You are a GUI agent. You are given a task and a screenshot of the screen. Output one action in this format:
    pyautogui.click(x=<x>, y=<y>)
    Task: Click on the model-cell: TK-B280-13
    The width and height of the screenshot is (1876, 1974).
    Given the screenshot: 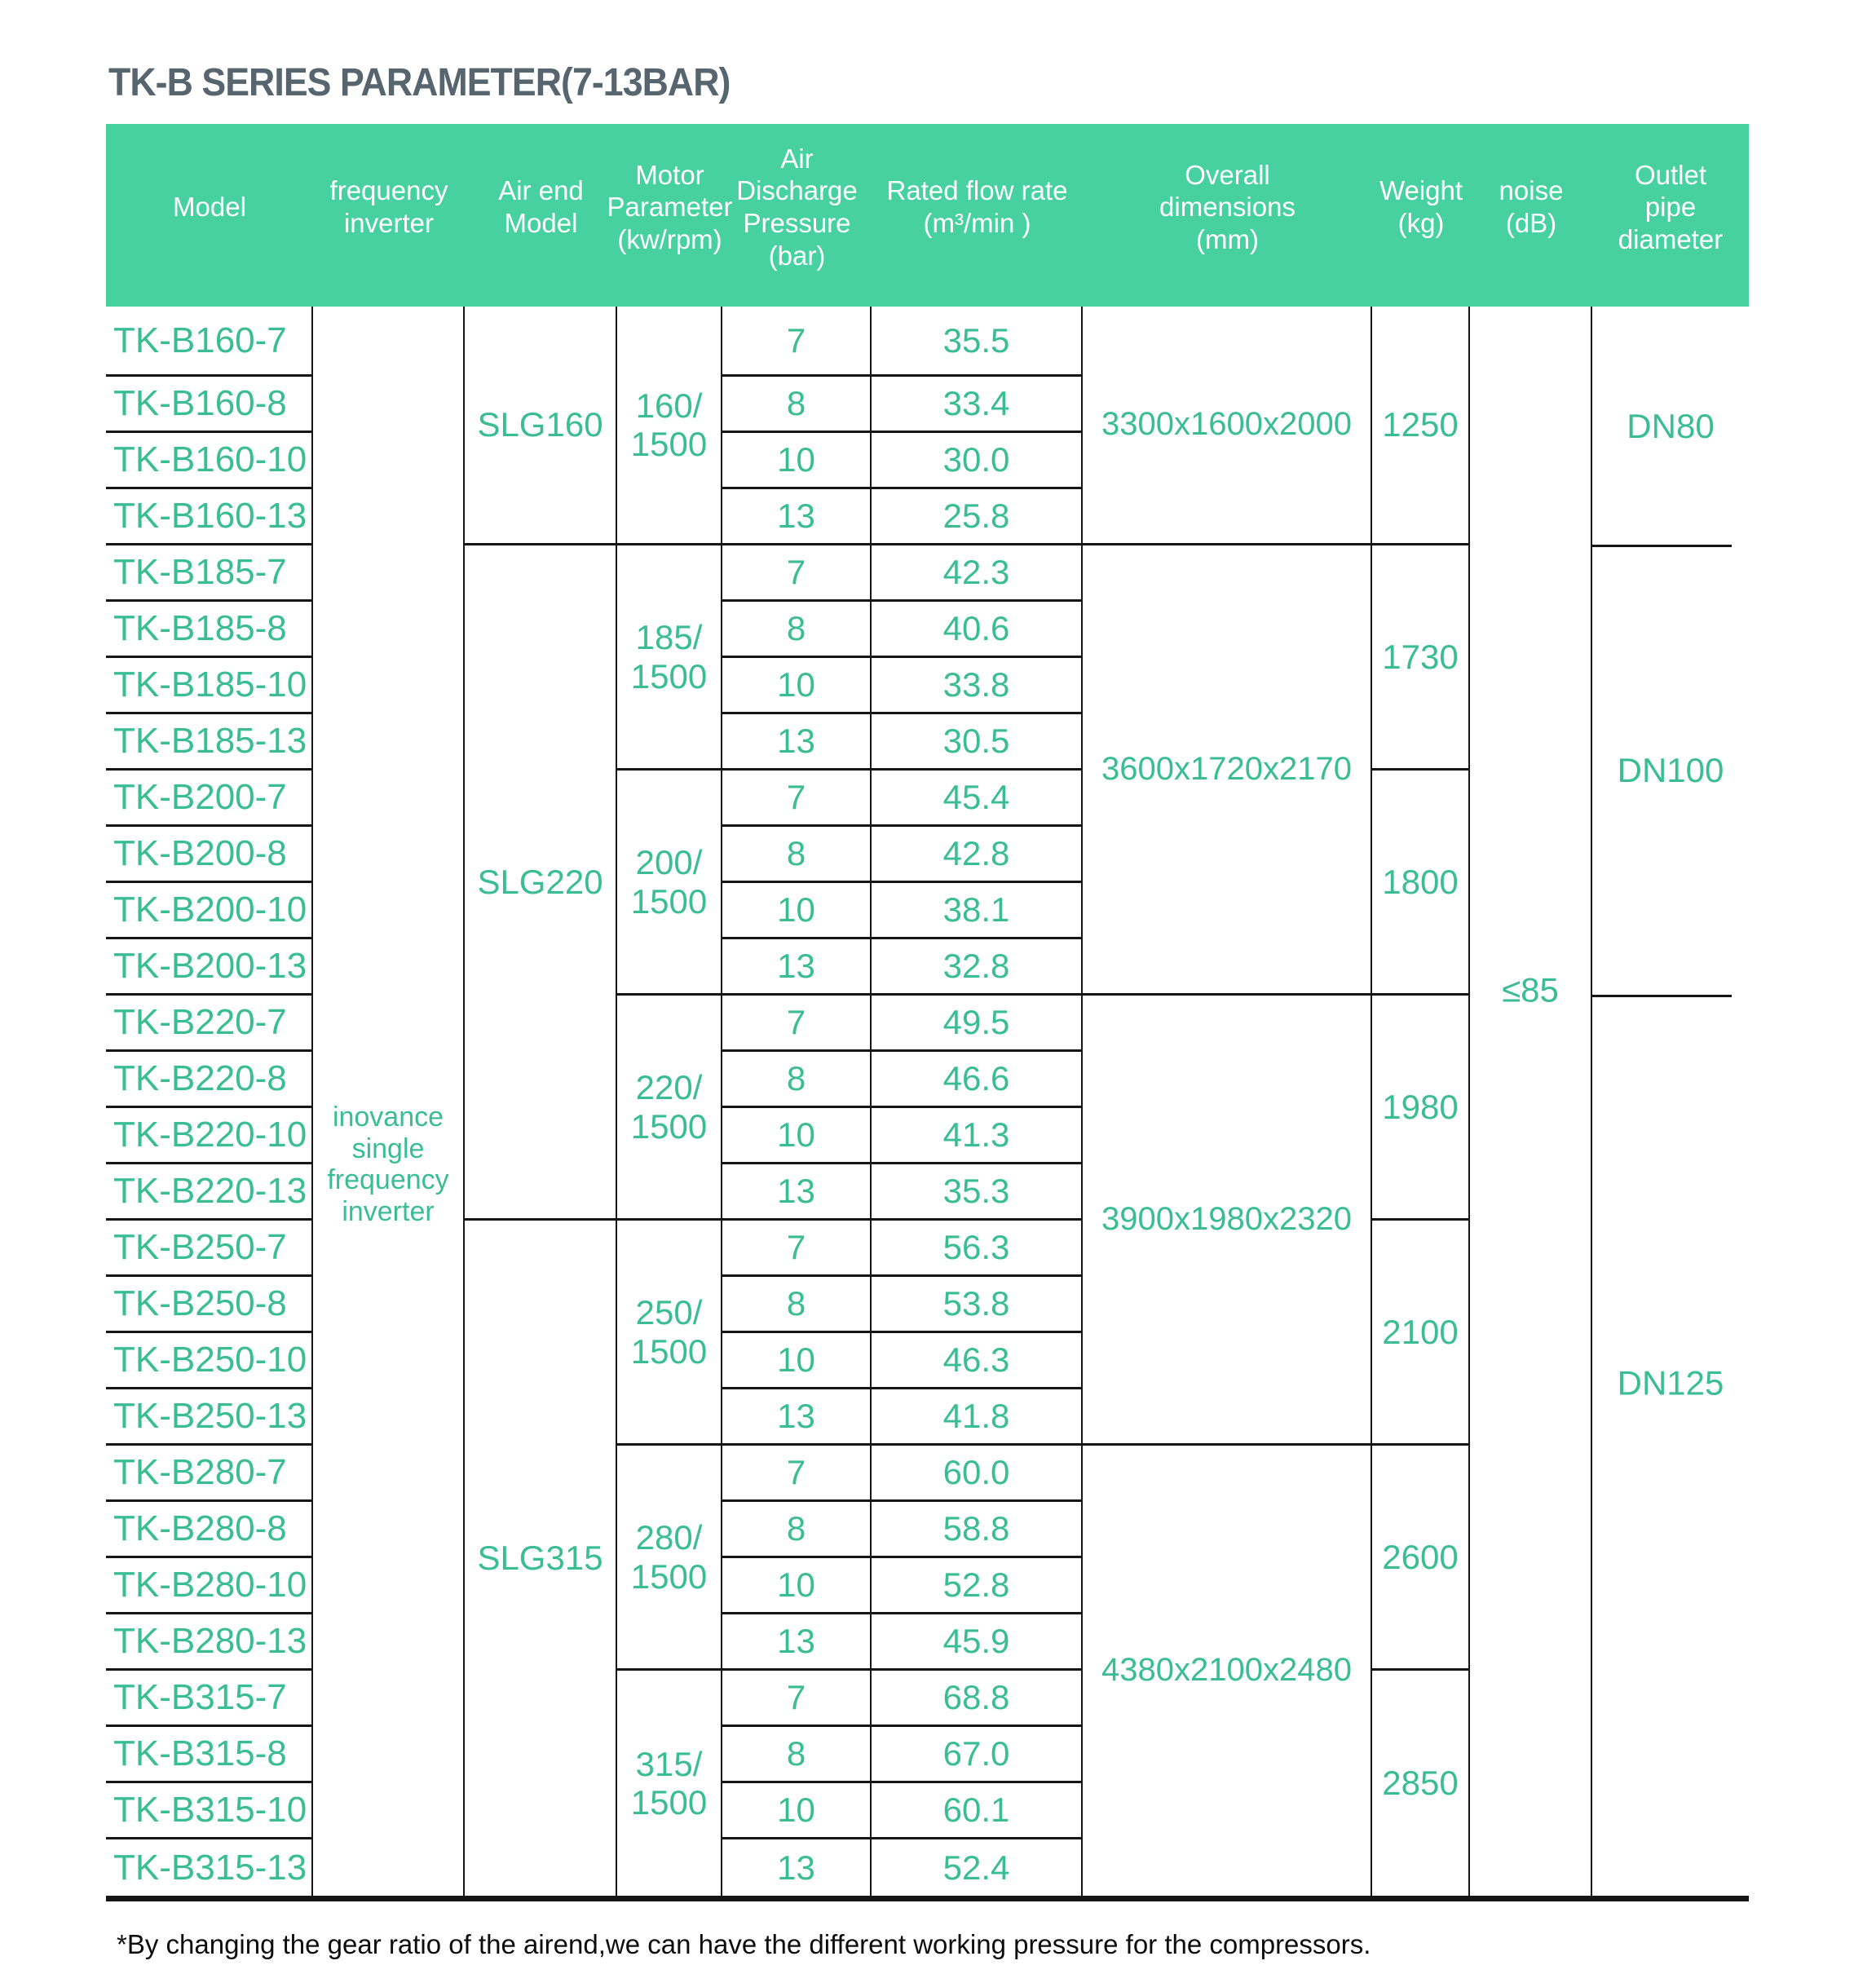 What is the action you would take?
    pyautogui.click(x=209, y=1642)
    